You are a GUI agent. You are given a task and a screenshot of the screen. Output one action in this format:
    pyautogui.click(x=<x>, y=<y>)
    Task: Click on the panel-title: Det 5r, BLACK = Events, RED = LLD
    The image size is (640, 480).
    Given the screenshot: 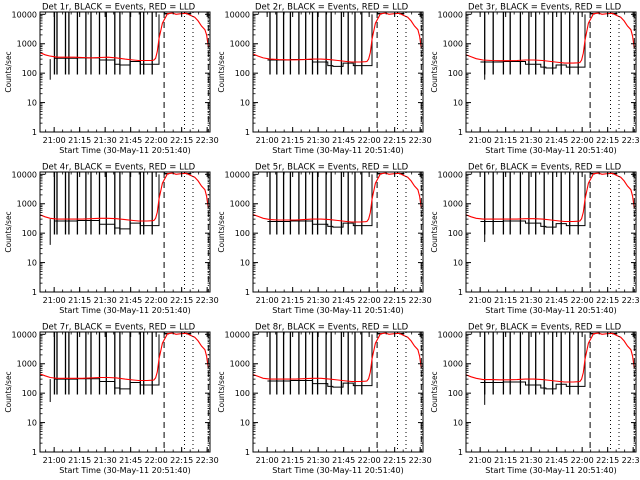 What is the action you would take?
    pyautogui.click(x=332, y=168)
    